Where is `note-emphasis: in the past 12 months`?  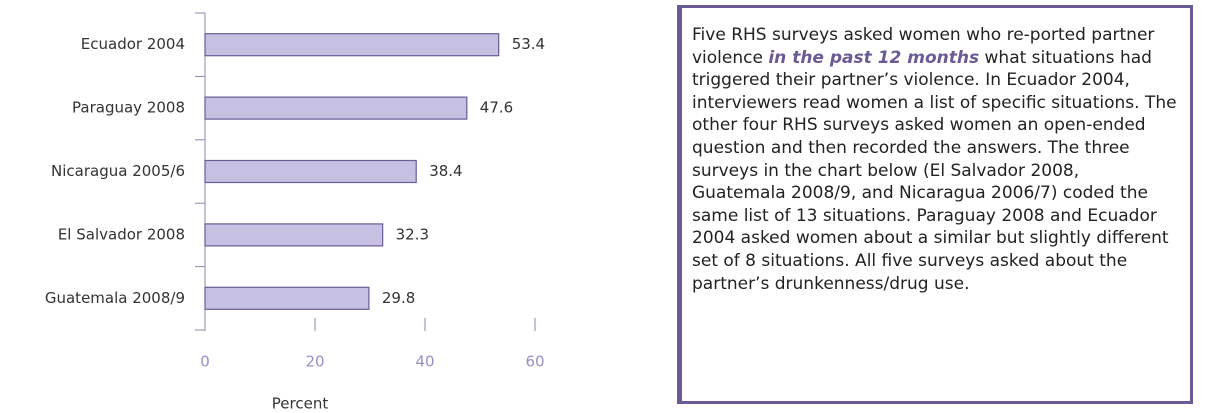
note-emphasis: in the past 12 months is located at coordinates (874, 57).